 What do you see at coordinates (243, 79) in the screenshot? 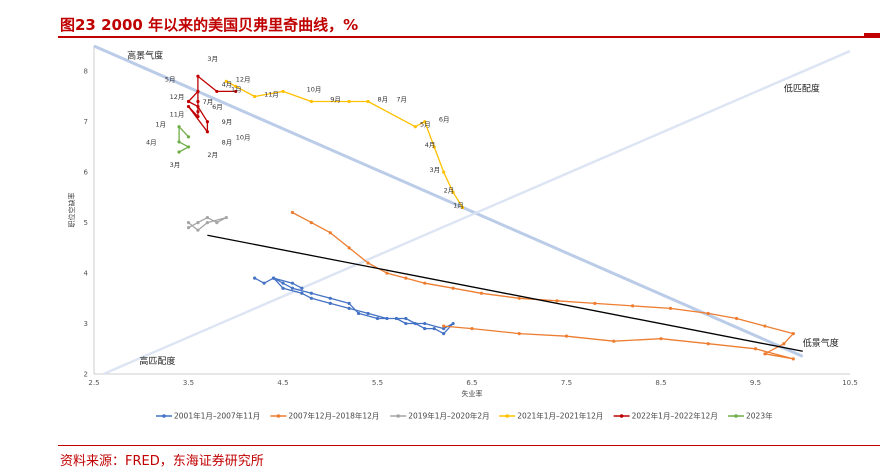
I see `point-label: 12月` at bounding box center [243, 79].